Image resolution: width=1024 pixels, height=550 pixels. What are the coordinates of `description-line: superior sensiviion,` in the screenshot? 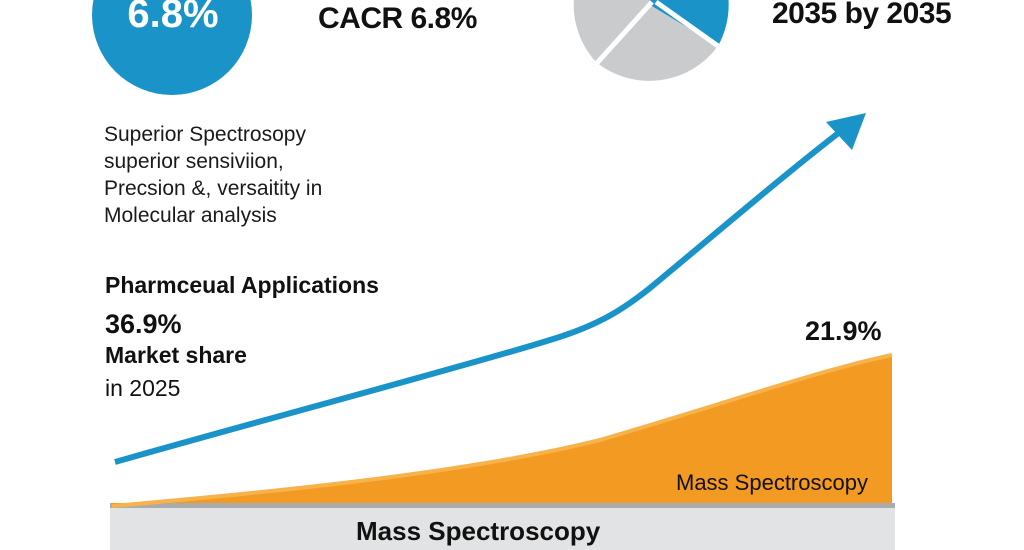 It's located at (194, 161).